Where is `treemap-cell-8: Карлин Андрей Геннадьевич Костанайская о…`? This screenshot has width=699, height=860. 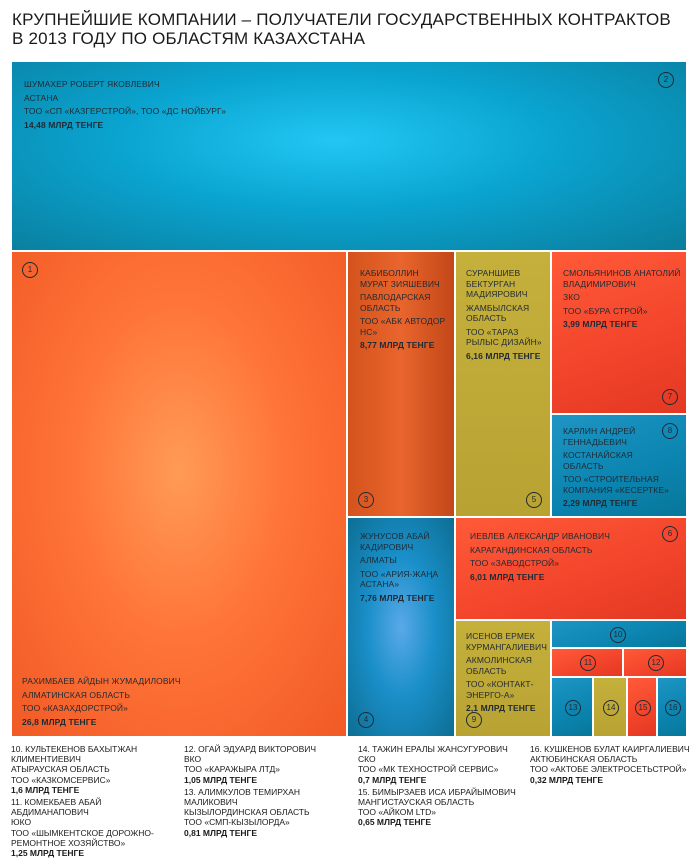
treemap-cell-8: Карлин Андрей Геннадьевич Костанайская о… is located at coordinates (619, 465).